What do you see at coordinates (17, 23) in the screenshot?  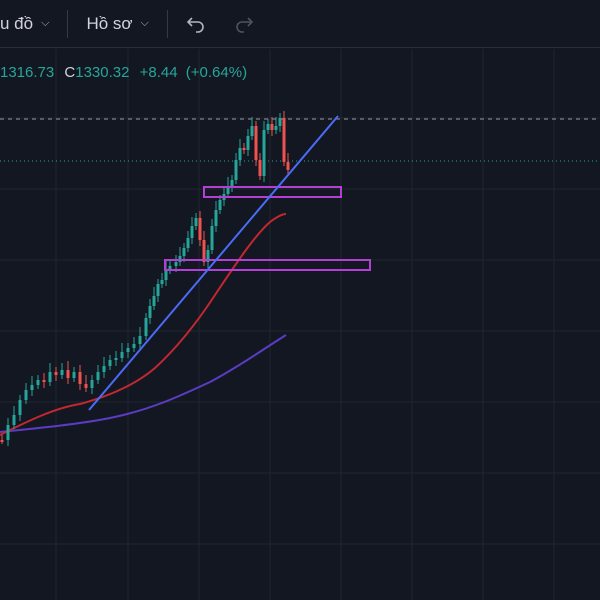 I see `chart-menu-label: u đồ` at bounding box center [17, 23].